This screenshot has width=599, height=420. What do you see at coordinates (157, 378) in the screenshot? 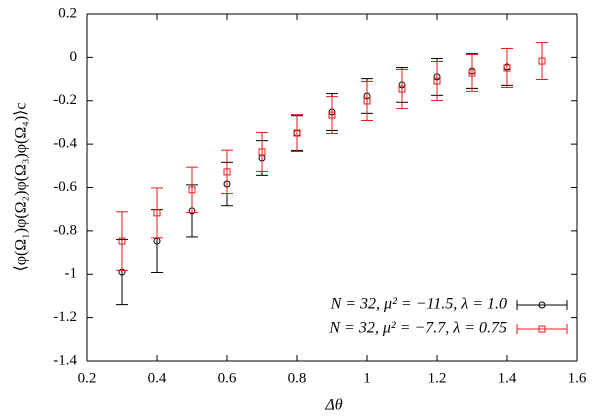
I see `x-tick-label: 0.4` at bounding box center [157, 378].